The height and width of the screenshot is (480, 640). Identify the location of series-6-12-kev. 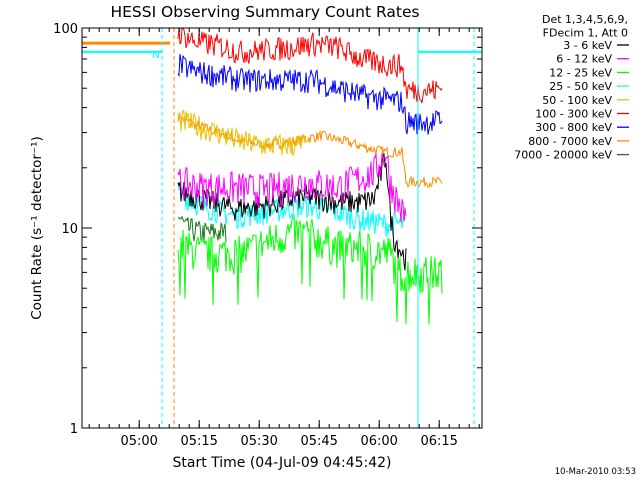
(292, 188).